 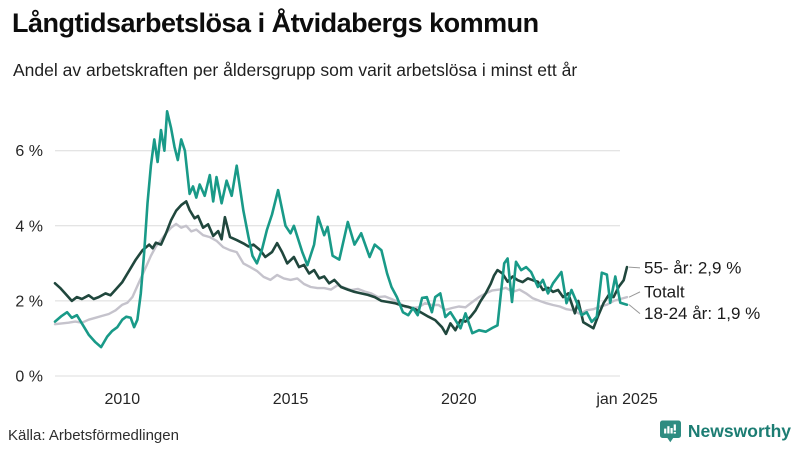 What do you see at coordinates (692, 267) in the screenshot?
I see `series-end-label-55: 55- år: 2,9 %` at bounding box center [692, 267].